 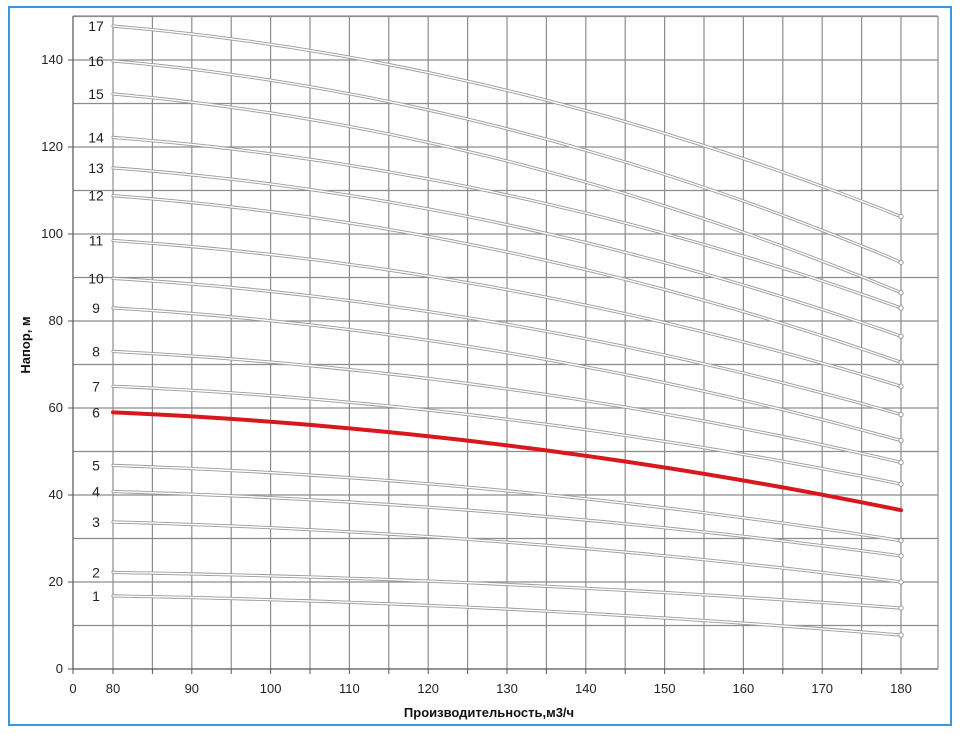 What do you see at coordinates (72, 688) in the screenshot?
I see `x-tick-label: 0` at bounding box center [72, 688].